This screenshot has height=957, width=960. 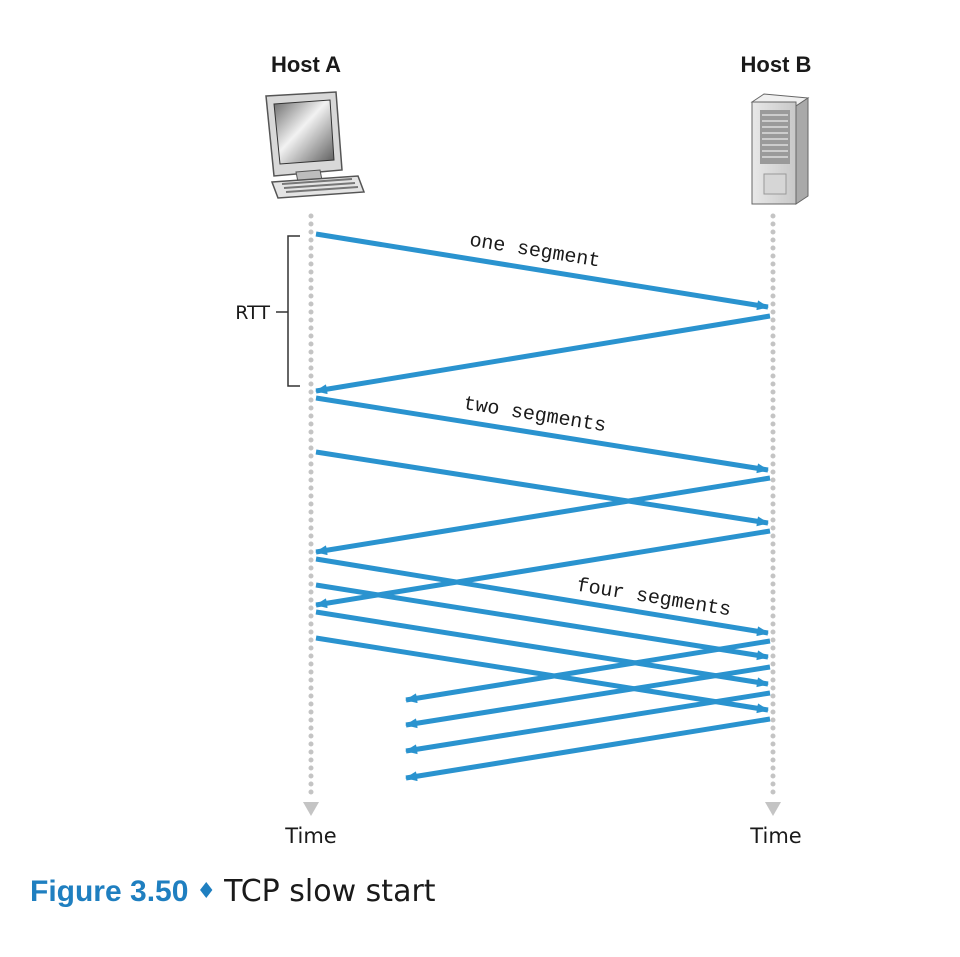 What do you see at coordinates (330, 891) in the screenshot?
I see `figure-title: TCP slow start` at bounding box center [330, 891].